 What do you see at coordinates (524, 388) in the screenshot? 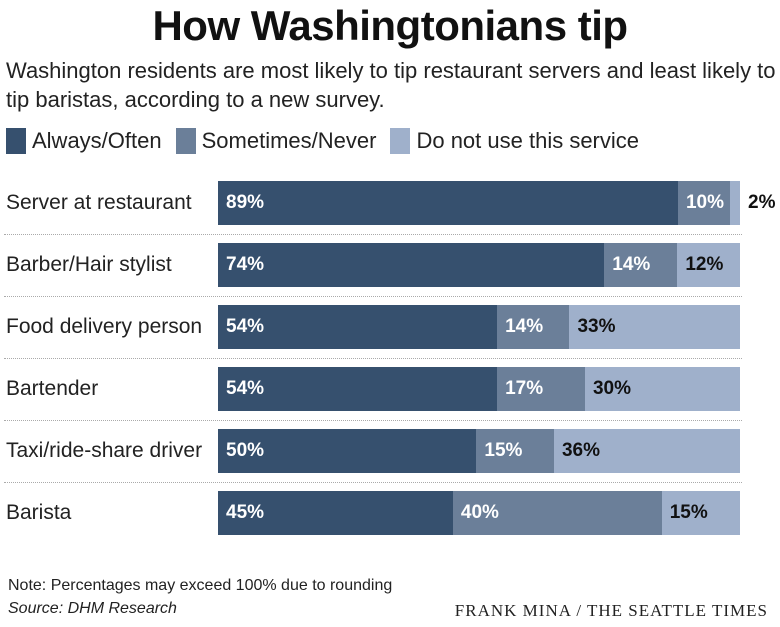
I see `data-label: 17%` at bounding box center [524, 388].